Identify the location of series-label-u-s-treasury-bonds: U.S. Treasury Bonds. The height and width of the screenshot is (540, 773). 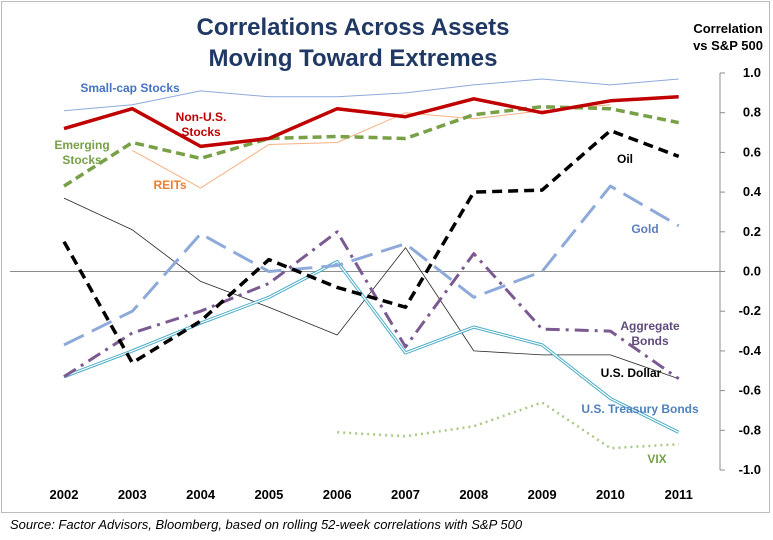
(640, 409).